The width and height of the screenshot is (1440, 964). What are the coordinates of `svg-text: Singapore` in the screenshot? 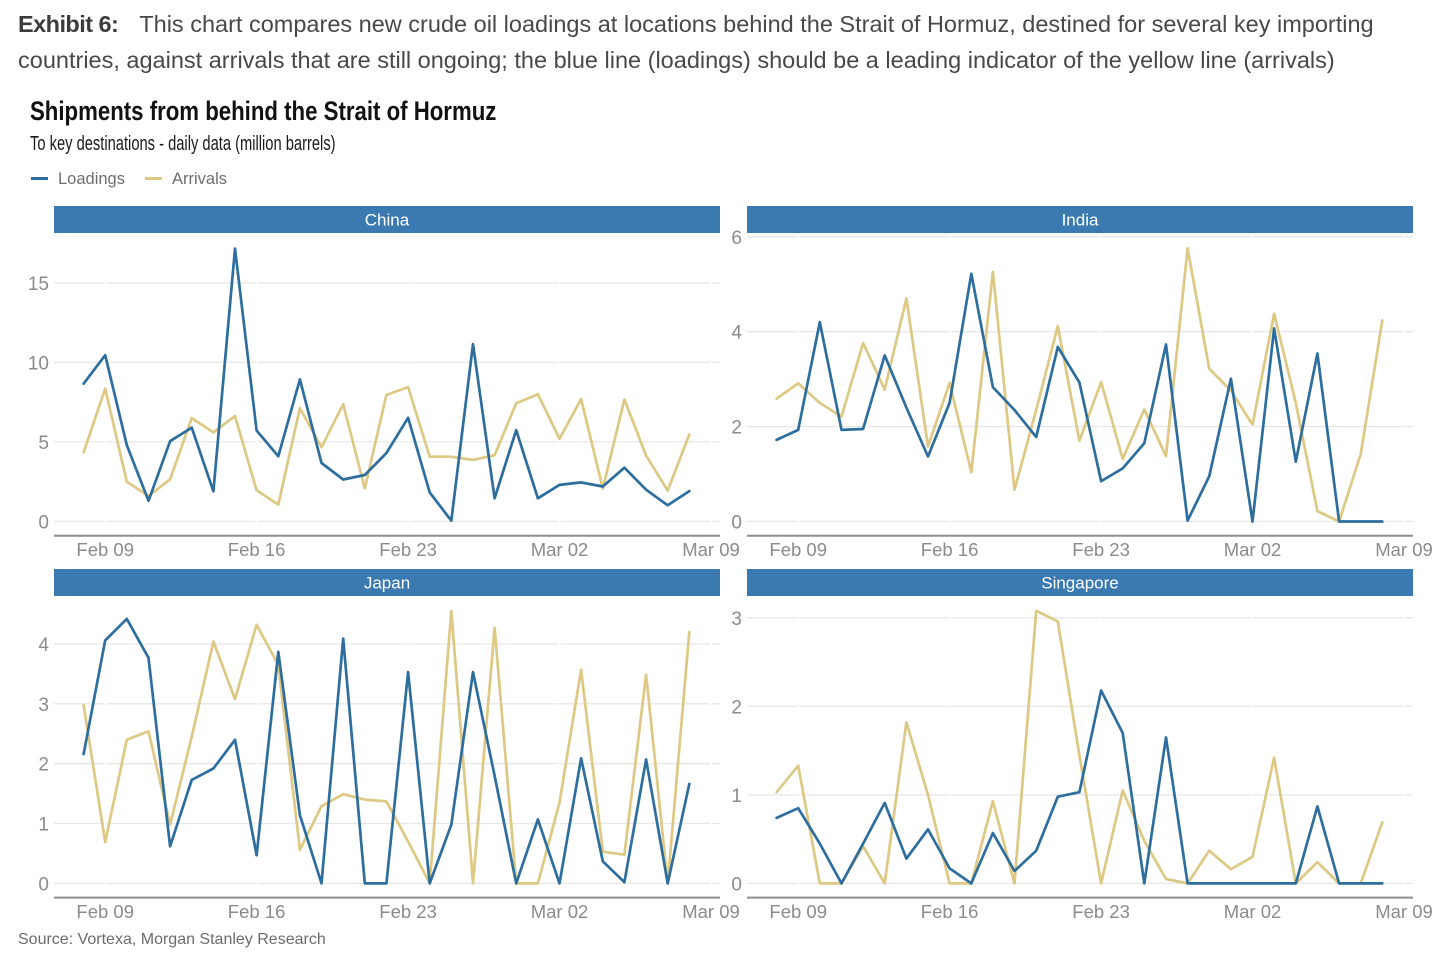 It's located at (1080, 583).